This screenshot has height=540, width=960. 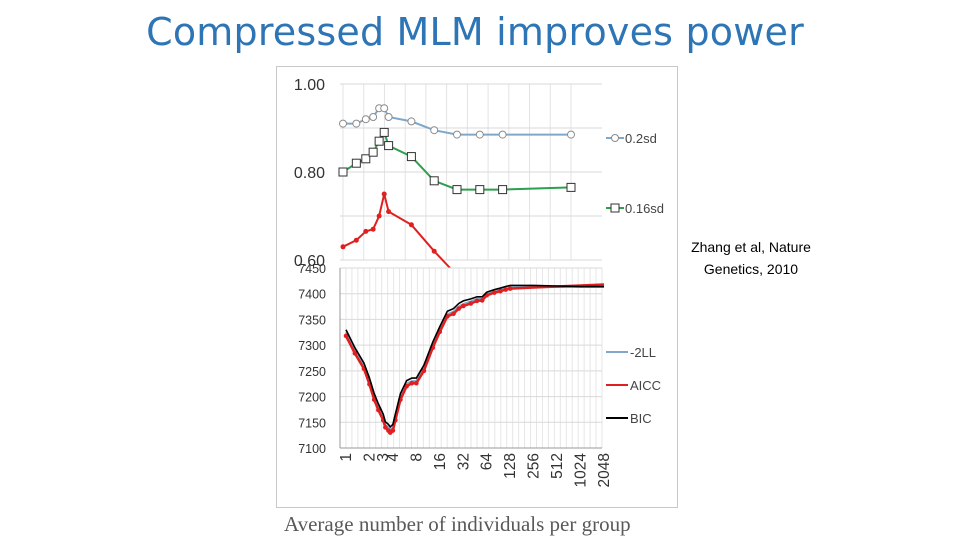 What do you see at coordinates (312, 398) in the screenshot?
I see `y-tick-label: 7200` at bounding box center [312, 398].